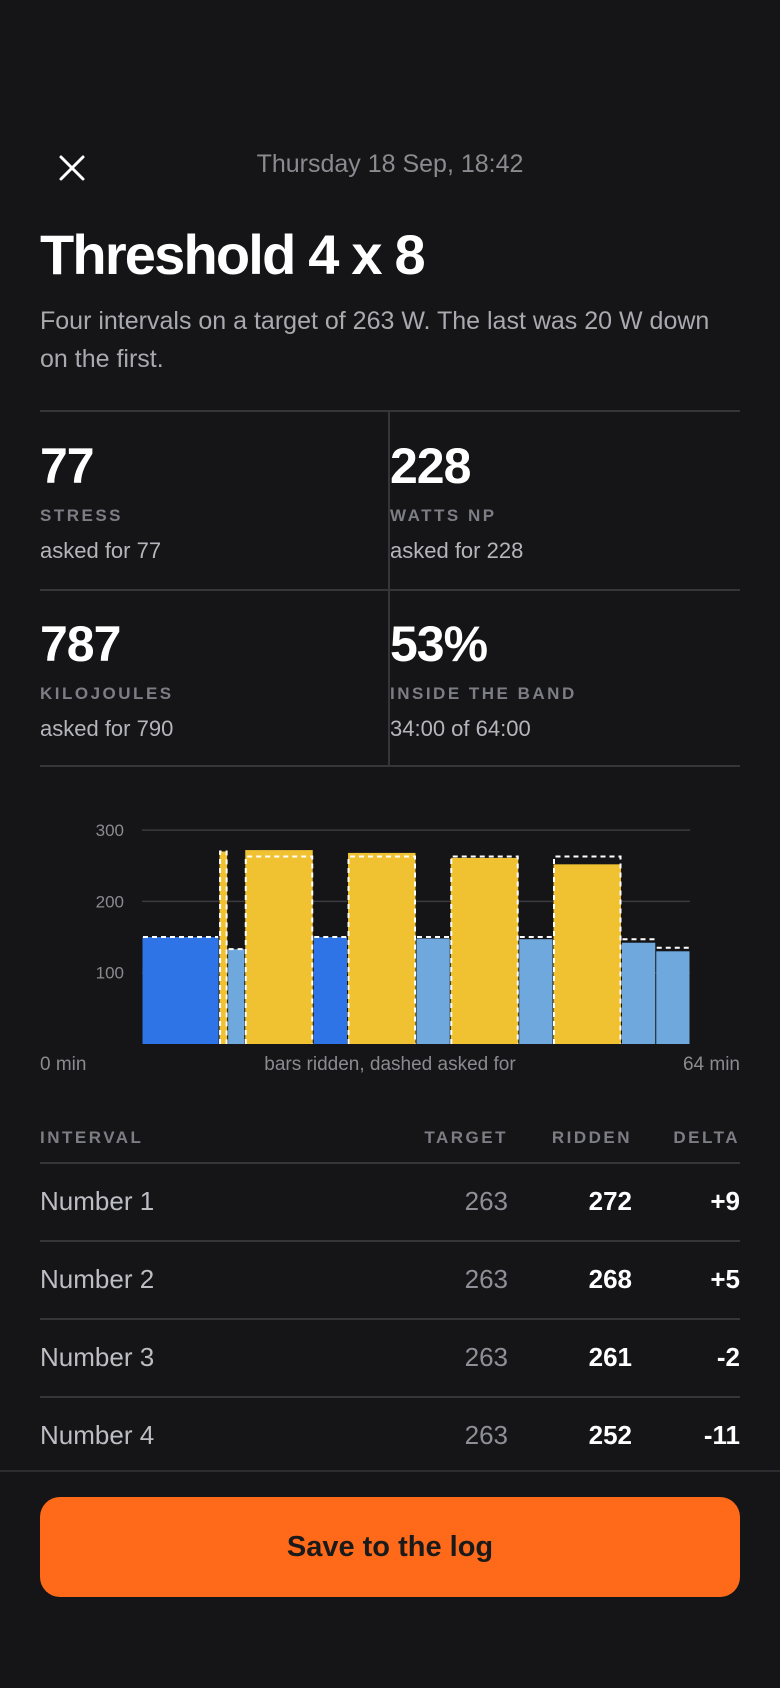  I want to click on stat-note: asked for 77, so click(101, 550).